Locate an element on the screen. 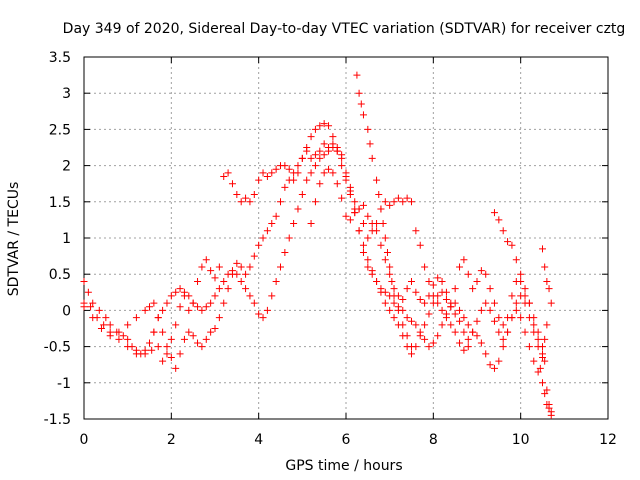 Image resolution: width=640 pixels, height=480 pixels. y-tick-label: 2 is located at coordinates (66, 167).